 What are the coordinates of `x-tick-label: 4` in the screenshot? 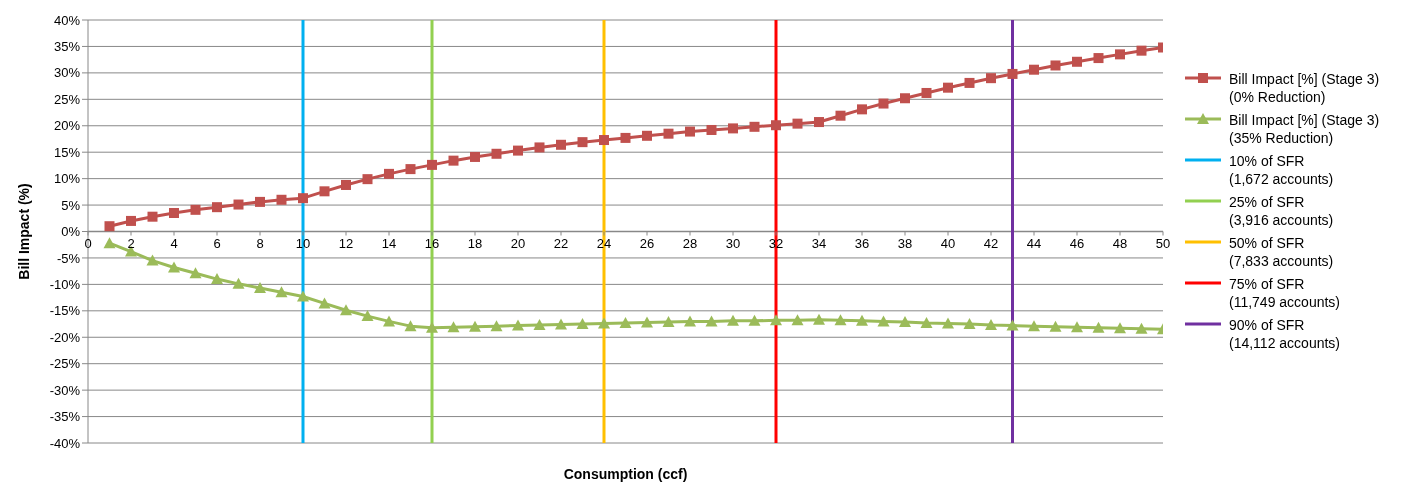 It's located at (174, 243).